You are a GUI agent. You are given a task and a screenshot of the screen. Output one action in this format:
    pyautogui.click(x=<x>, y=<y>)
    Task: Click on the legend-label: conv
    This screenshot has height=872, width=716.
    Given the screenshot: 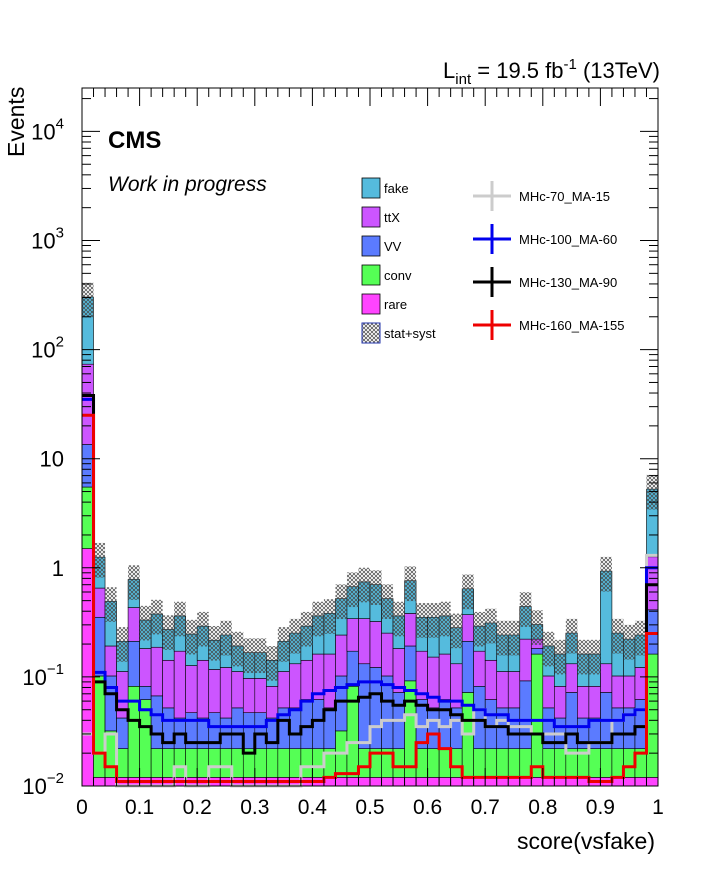 What is the action you would take?
    pyautogui.click(x=398, y=275)
    